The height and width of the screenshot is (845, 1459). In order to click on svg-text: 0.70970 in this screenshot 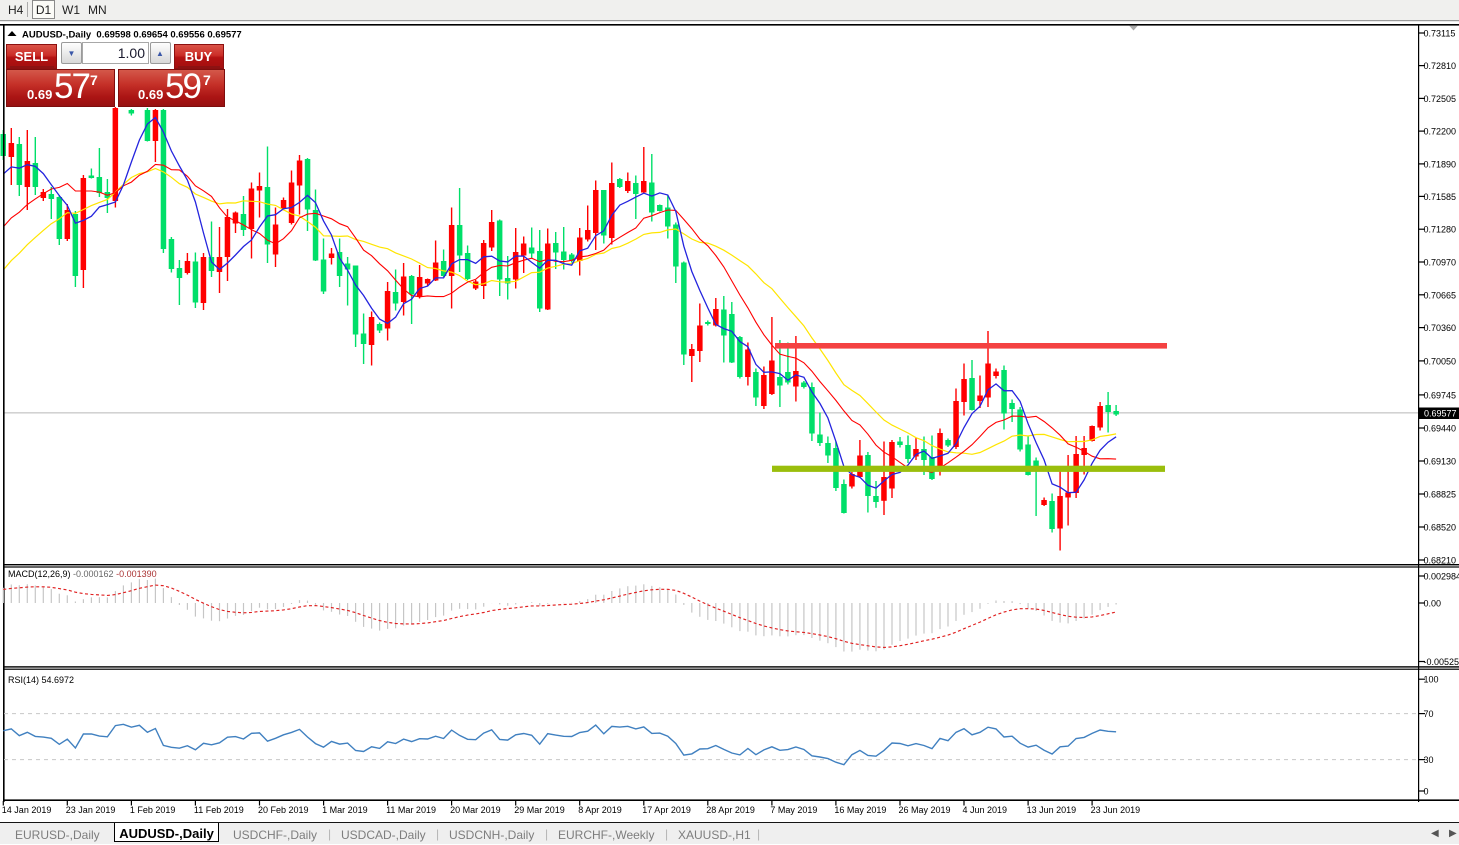, I will do `click(1440, 263)`.